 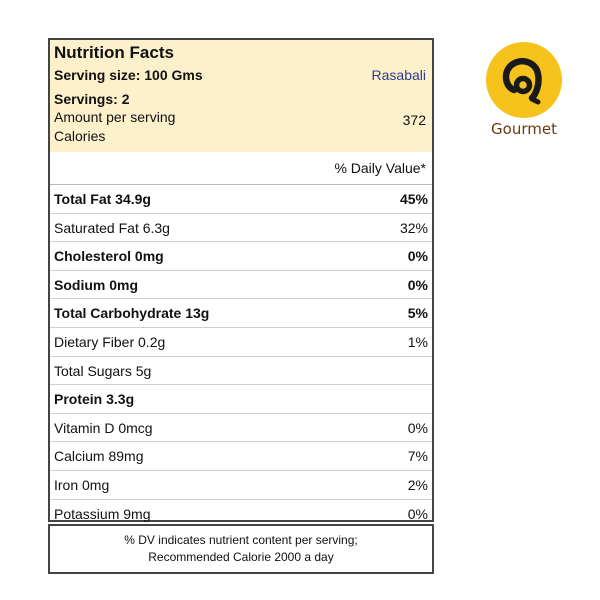 What do you see at coordinates (241, 398) in the screenshot?
I see `nutrient-row: Protein 3.3g` at bounding box center [241, 398].